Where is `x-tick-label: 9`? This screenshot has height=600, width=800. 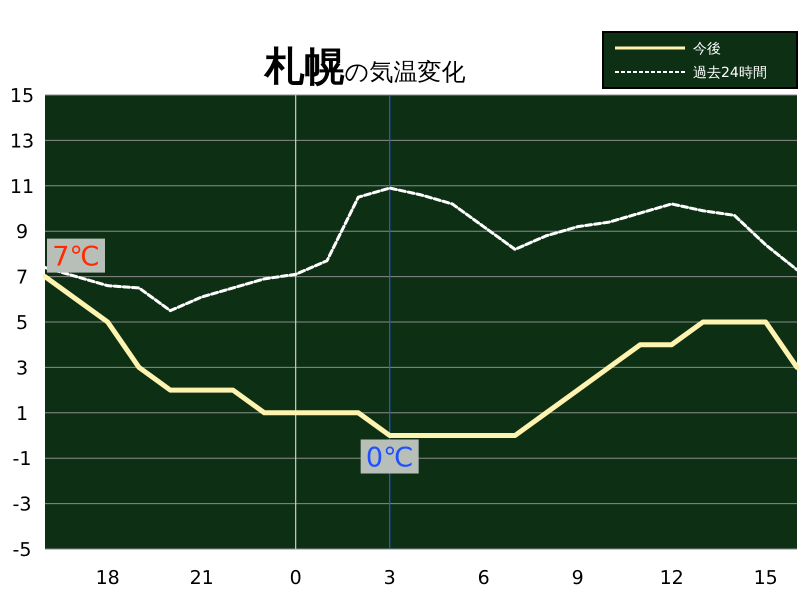
x-tick-label: 9 is located at coordinates (578, 578).